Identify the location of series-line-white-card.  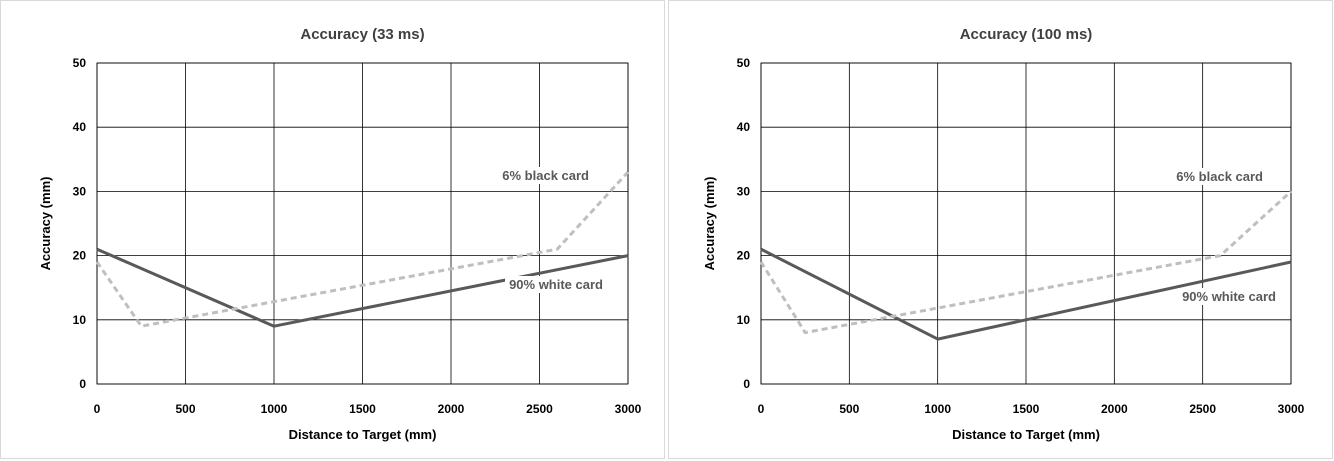
(1026, 294).